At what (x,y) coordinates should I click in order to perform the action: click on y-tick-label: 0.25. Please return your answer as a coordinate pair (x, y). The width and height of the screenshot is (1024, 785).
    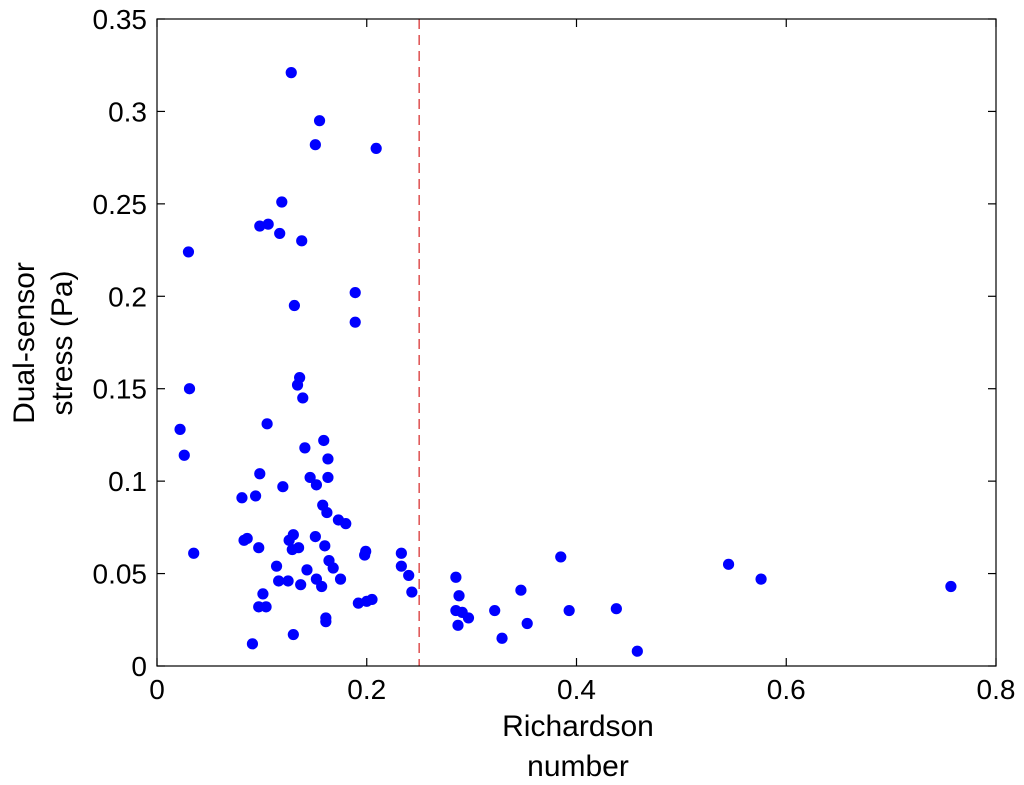
    Looking at the image, I should click on (120, 204).